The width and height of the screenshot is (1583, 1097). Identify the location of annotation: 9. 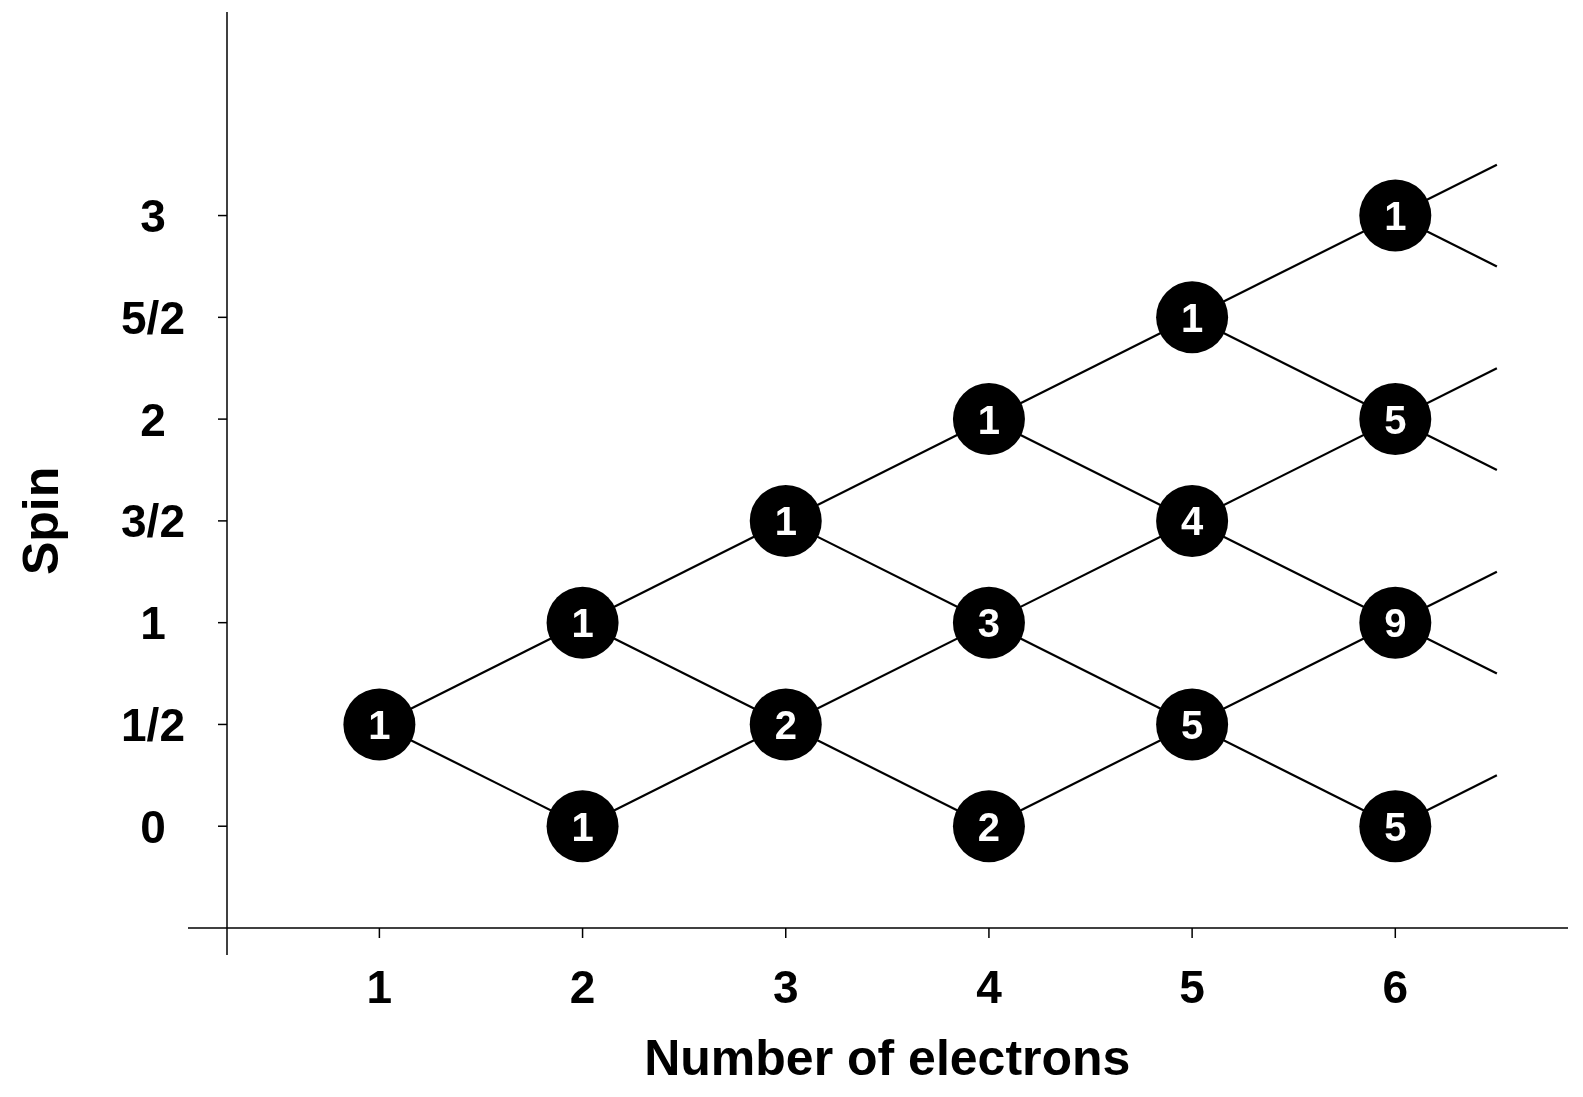
(1395, 623).